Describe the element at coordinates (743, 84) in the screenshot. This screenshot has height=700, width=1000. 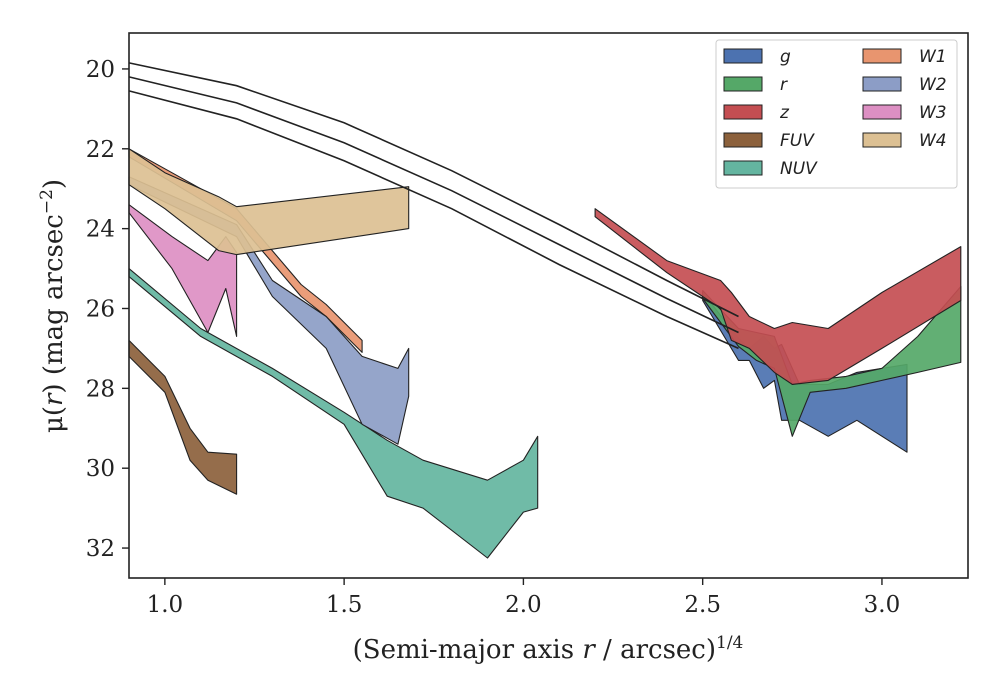
I see `legend-swatch-r` at that location.